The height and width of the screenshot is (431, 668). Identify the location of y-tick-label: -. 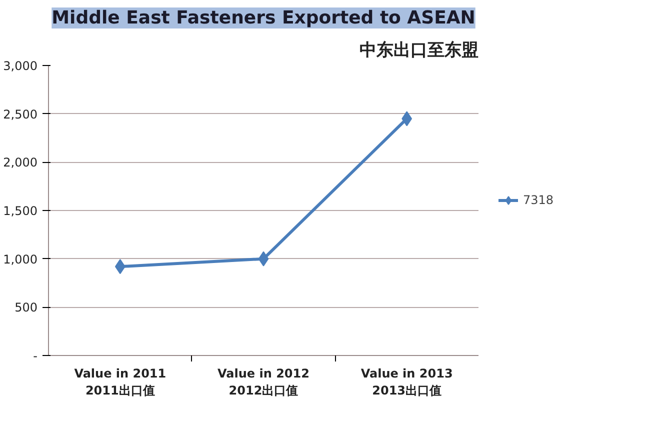
(35, 356).